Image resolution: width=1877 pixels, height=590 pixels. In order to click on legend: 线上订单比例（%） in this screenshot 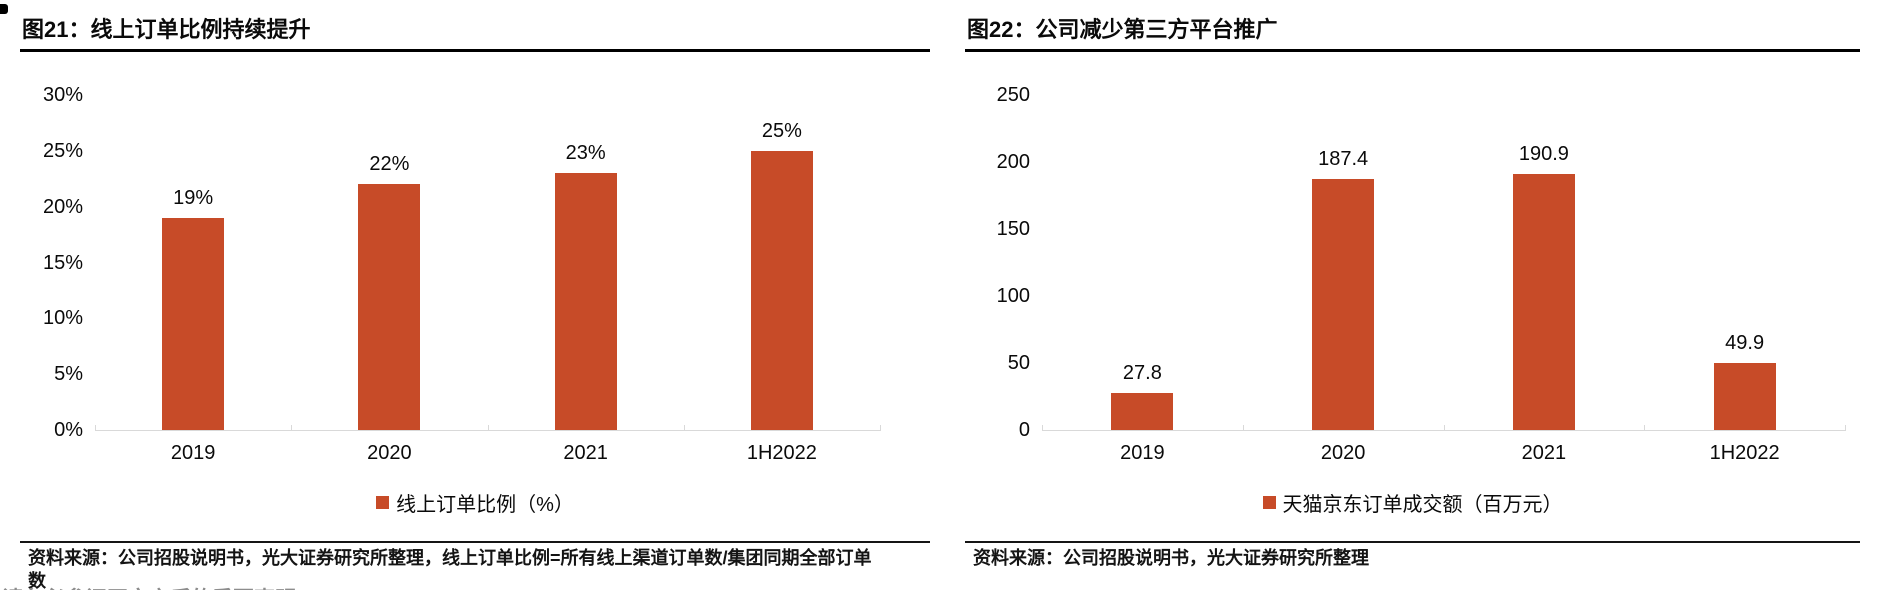, I will do `click(475, 502)`.